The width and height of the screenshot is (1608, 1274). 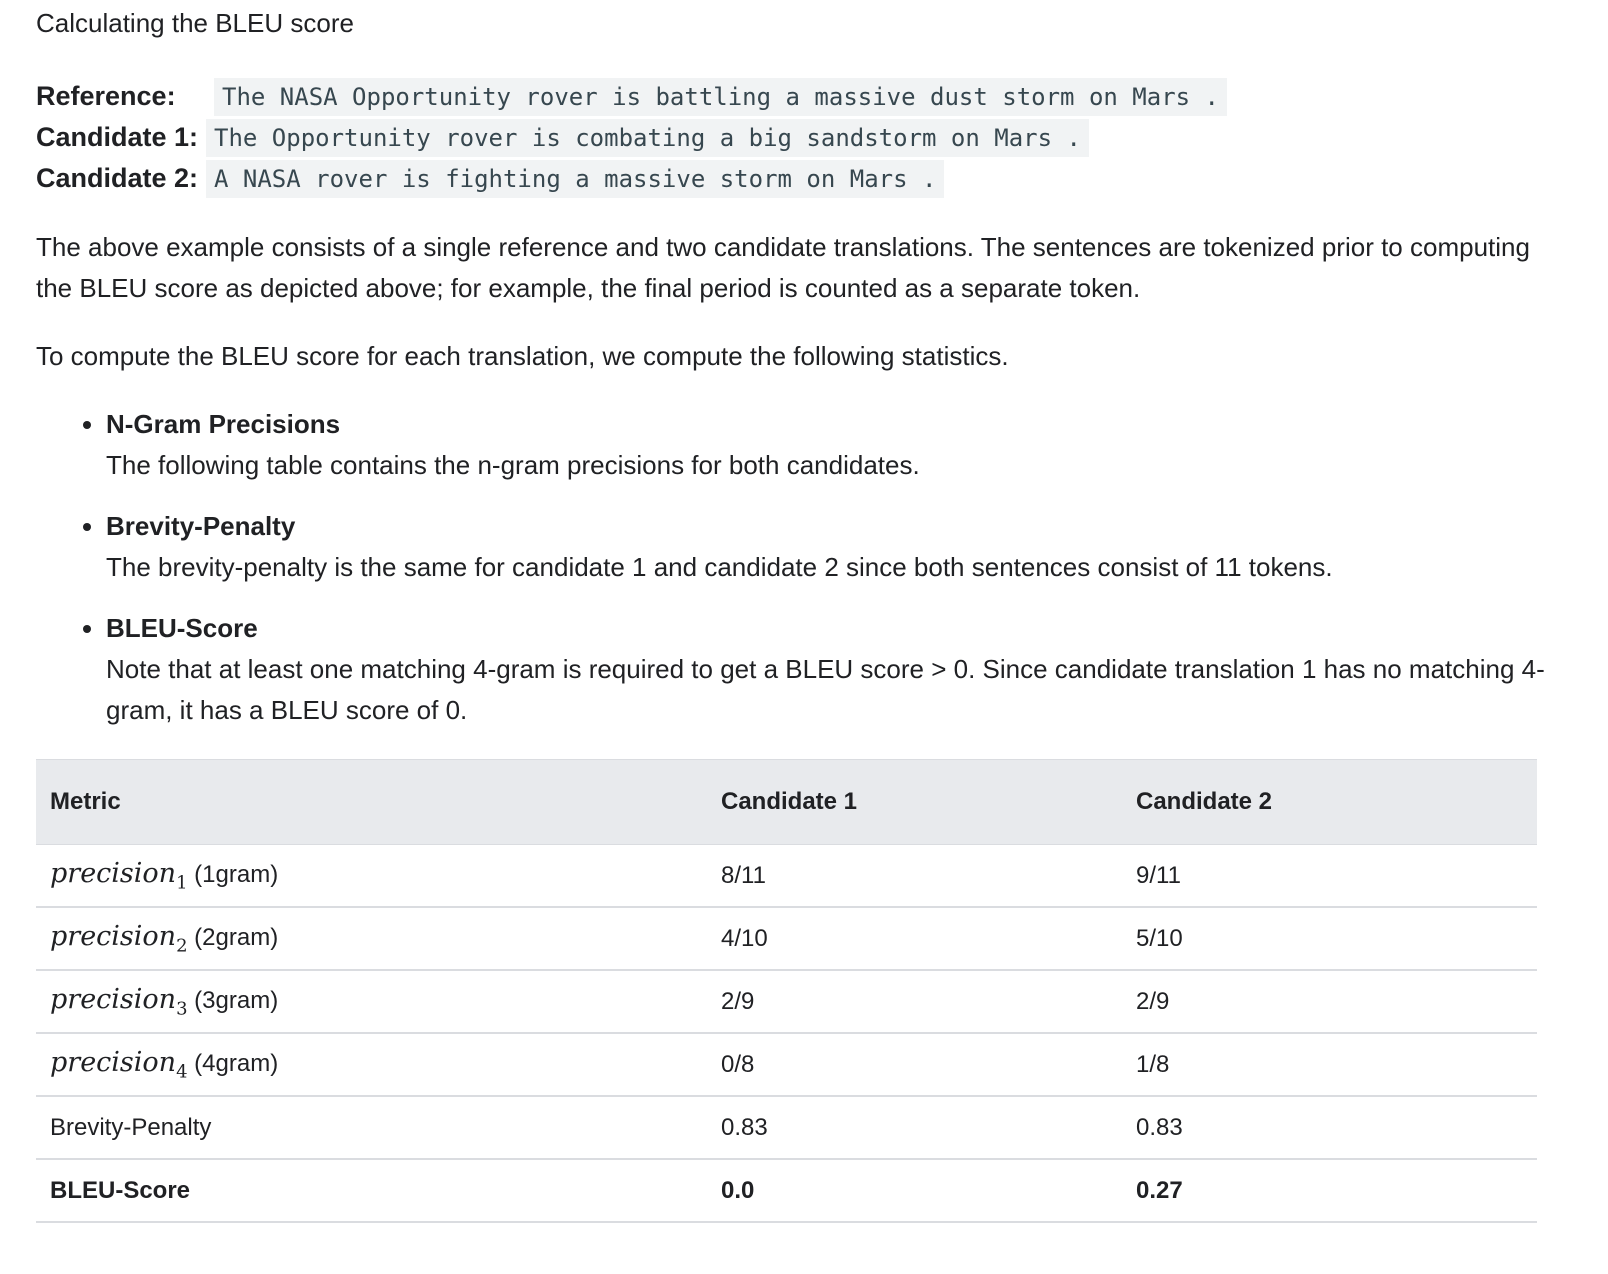 I want to click on table-row: Brevity-Penalty 0.83 0.83, so click(x=786, y=1128).